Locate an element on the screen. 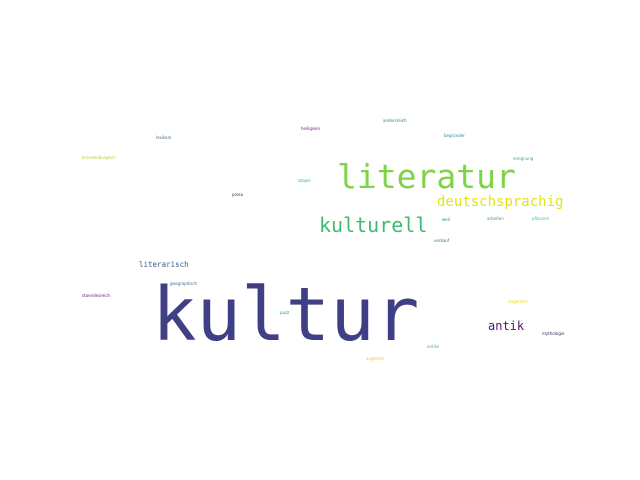 The width and height of the screenshot is (640, 480). word-augment: augment is located at coordinates (375, 358).